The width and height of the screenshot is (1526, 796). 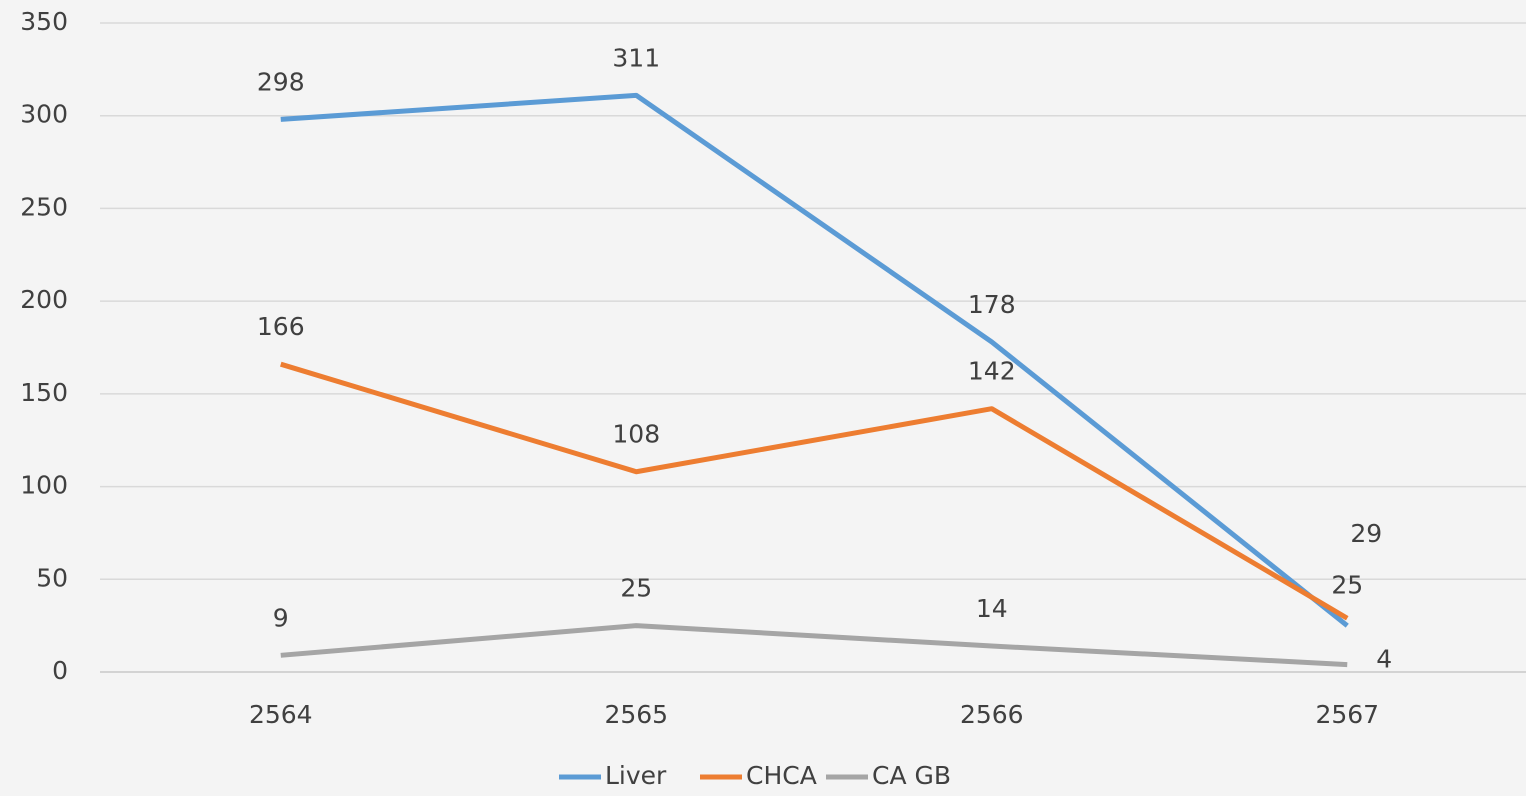 I want to click on data-label: 298, so click(x=281, y=81).